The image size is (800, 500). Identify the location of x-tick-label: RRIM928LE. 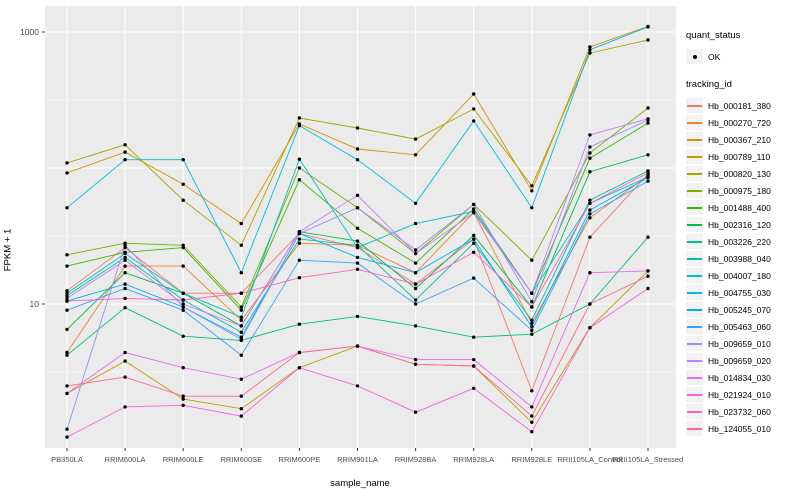
(531, 459).